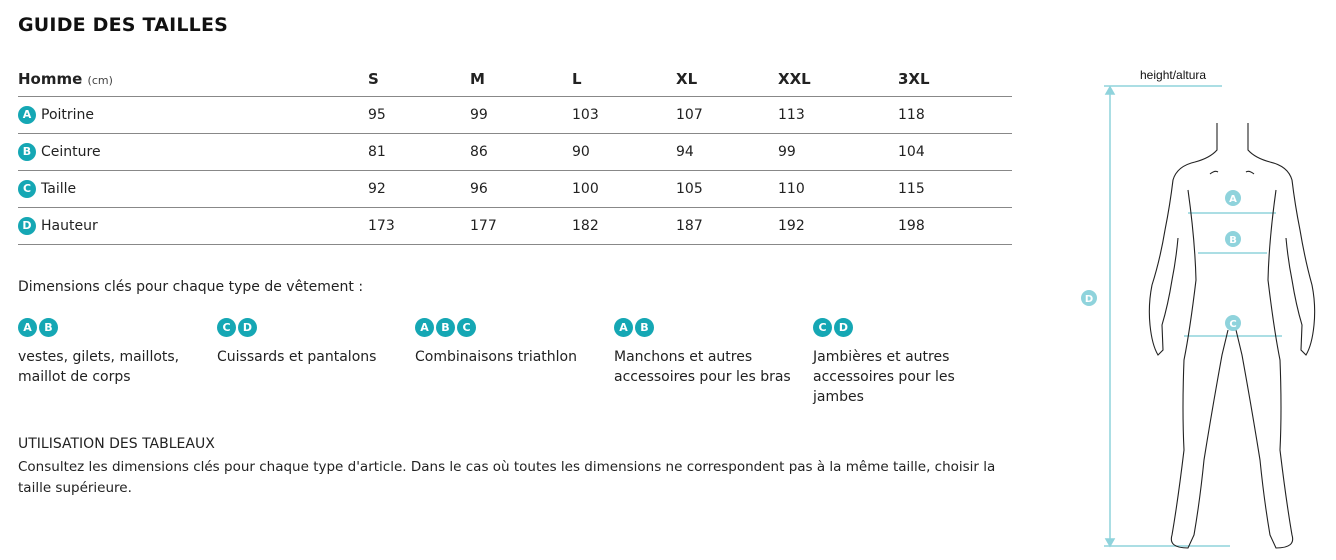  I want to click on size-header: L, so click(624, 79).